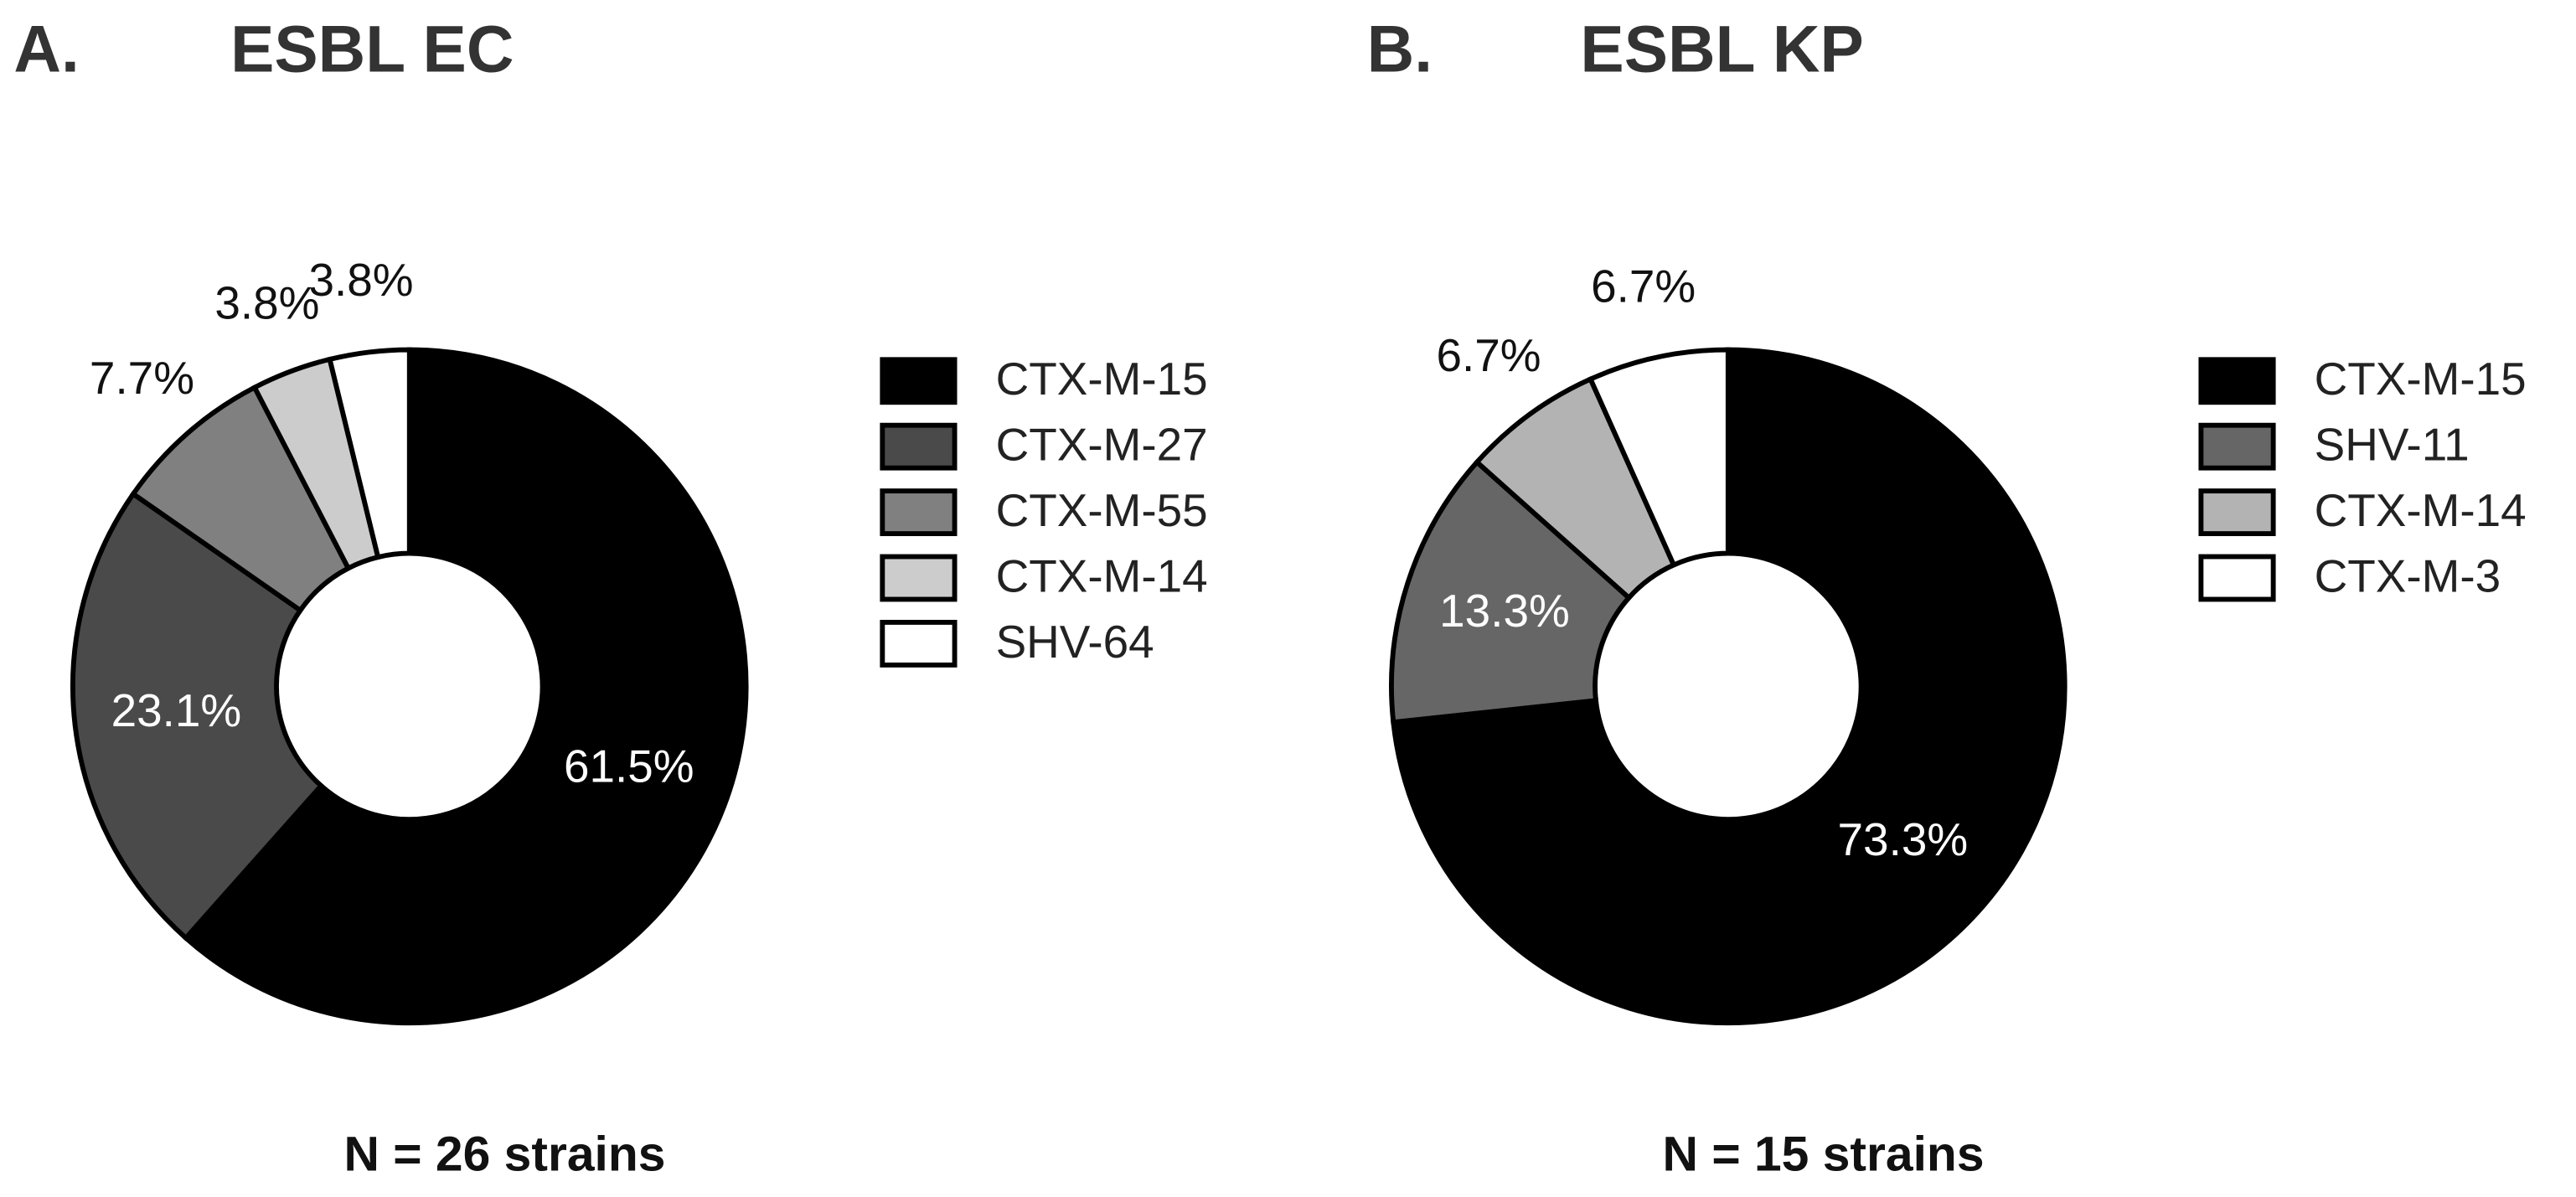 The width and height of the screenshot is (2576, 1197). What do you see at coordinates (1102, 445) in the screenshot?
I see `legend-label: CTX-M-27` at bounding box center [1102, 445].